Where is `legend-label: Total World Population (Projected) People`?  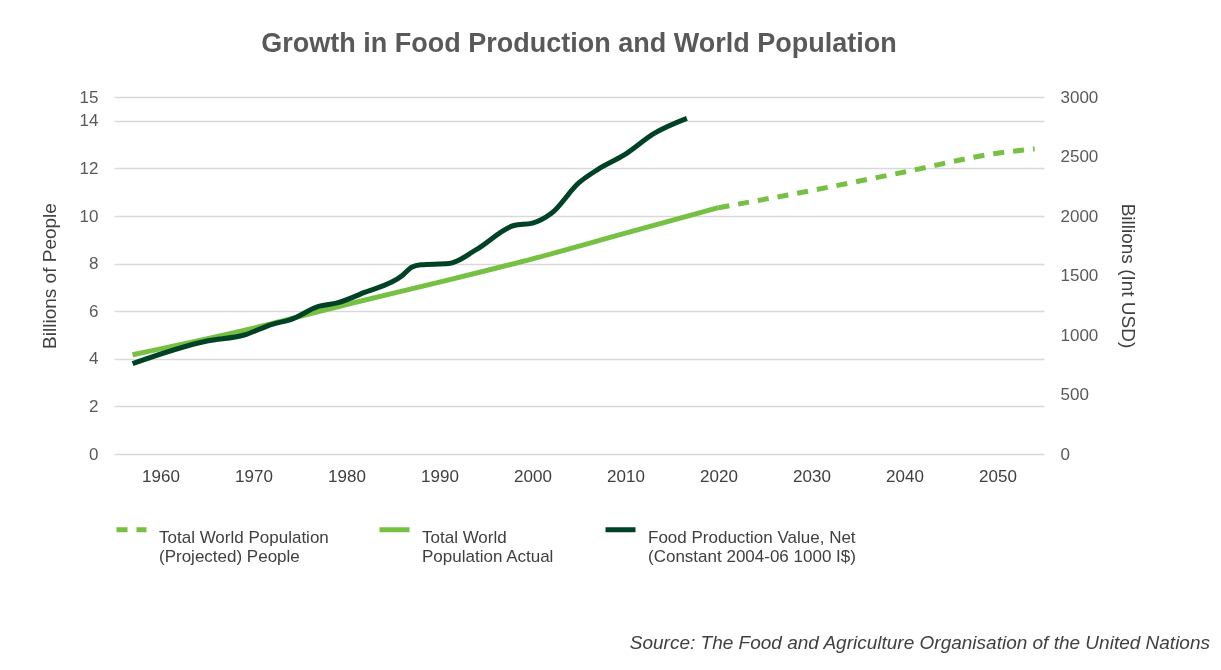
legend-label: Total World Population (Projected) People is located at coordinates (244, 546).